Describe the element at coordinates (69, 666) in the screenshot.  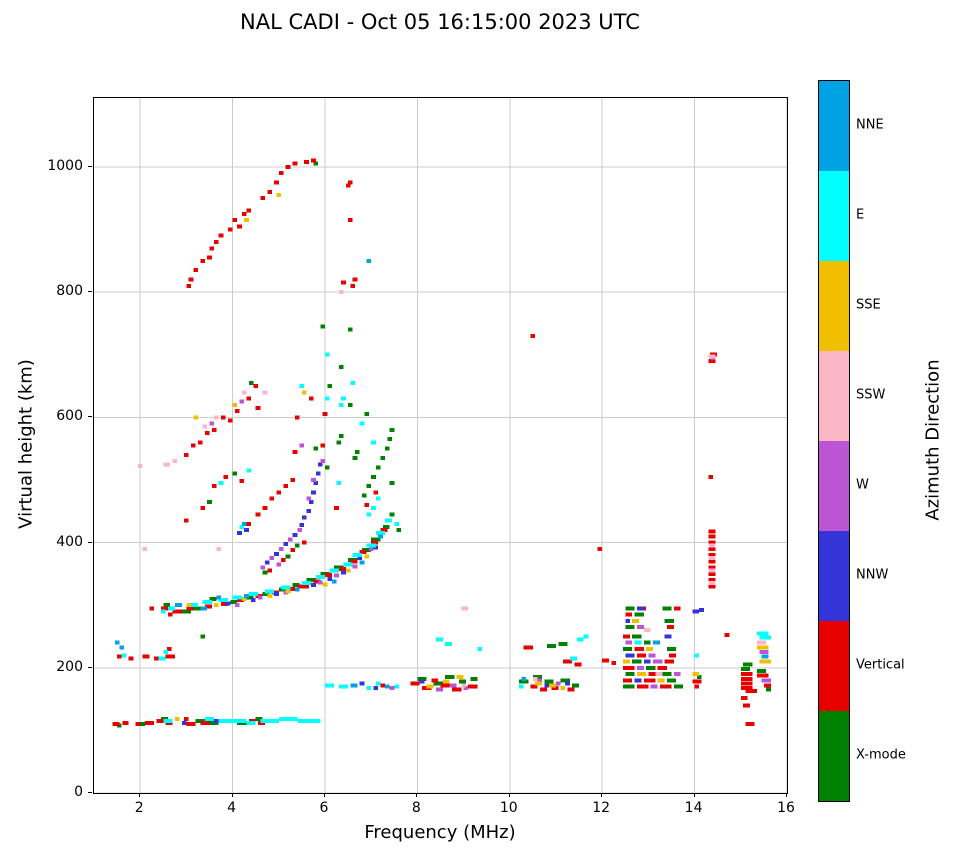
I see `y-tick-label: 200` at that location.